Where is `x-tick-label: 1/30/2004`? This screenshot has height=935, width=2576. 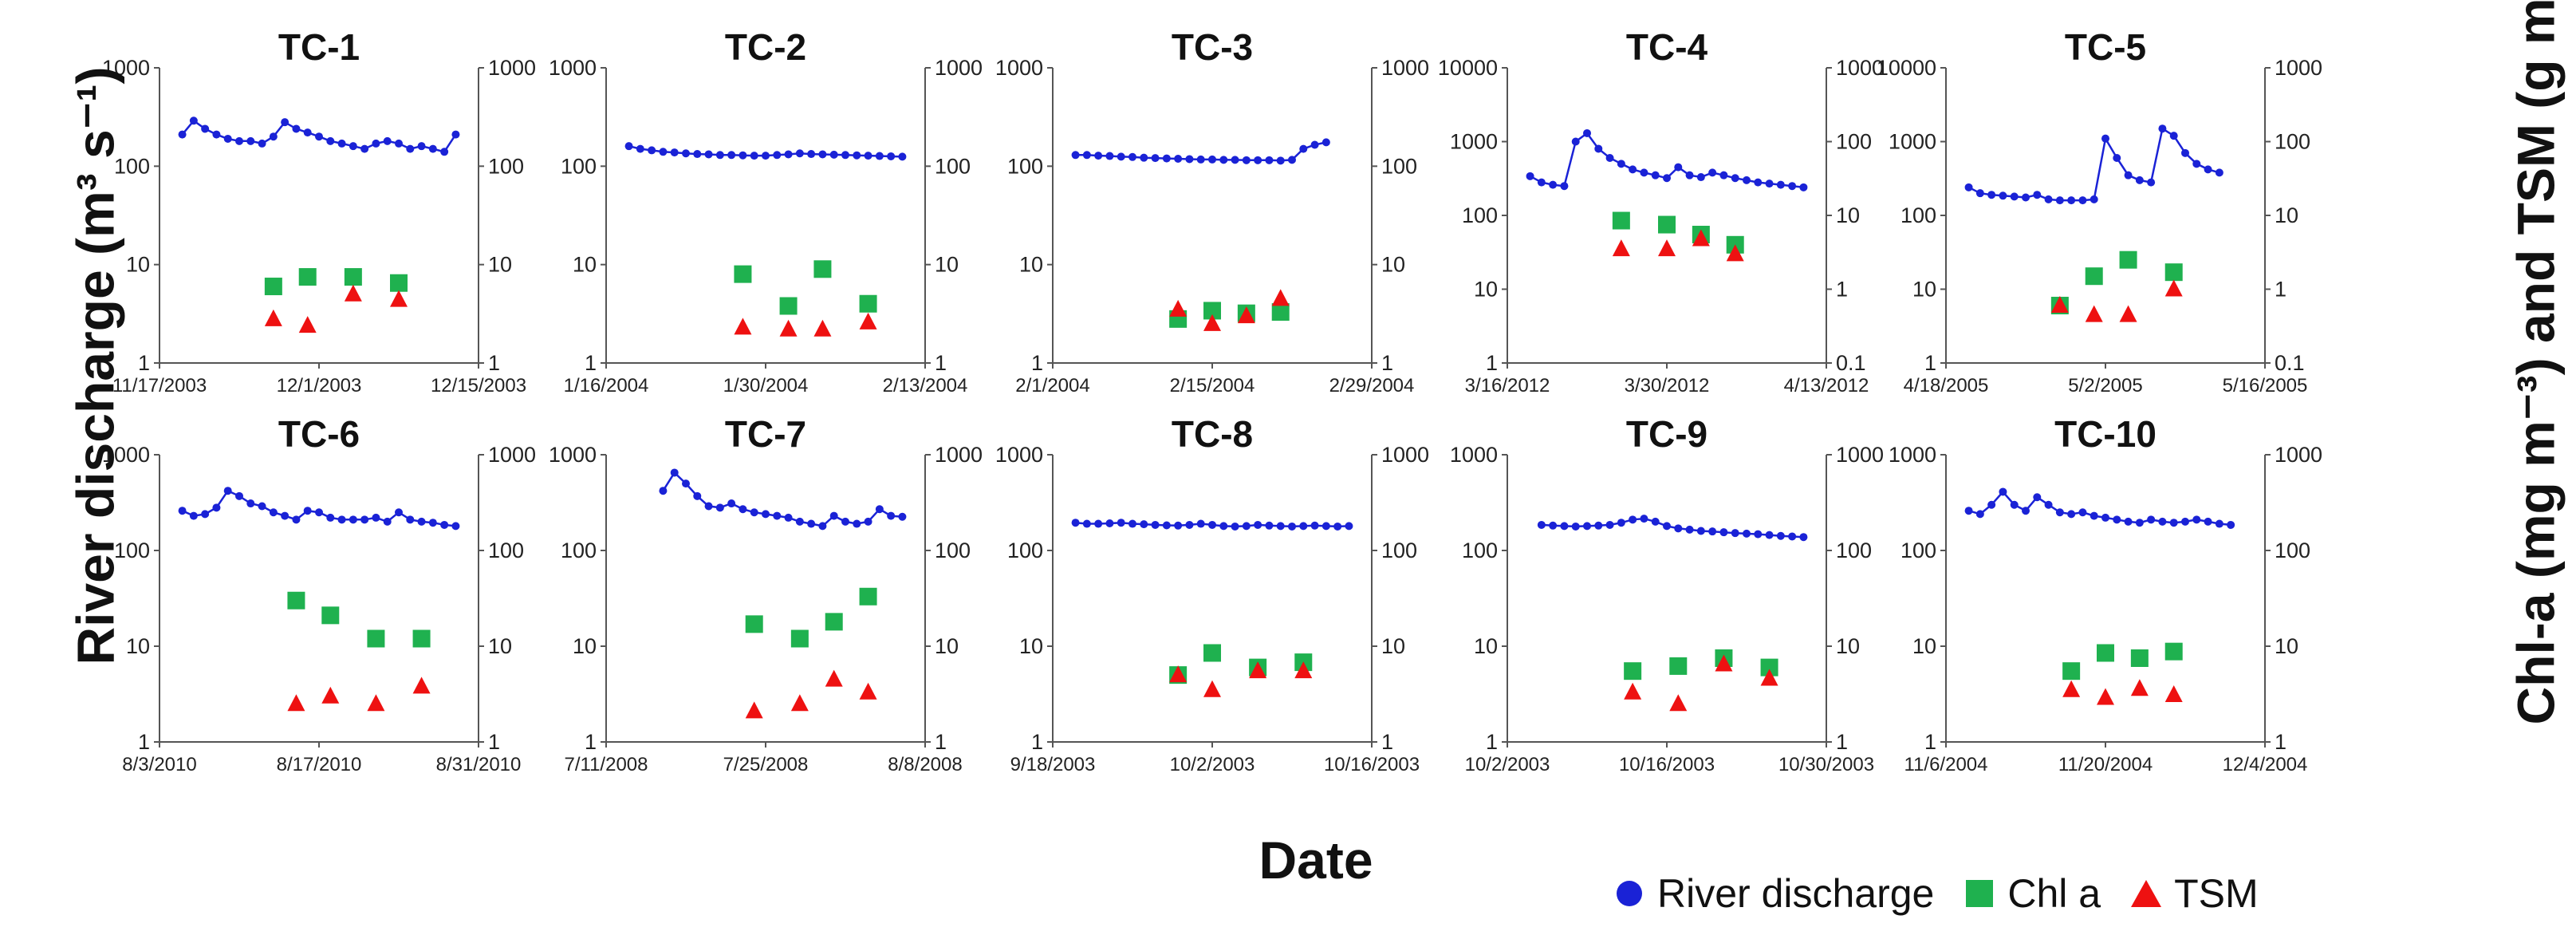
x-tick-label: 1/30/2004 is located at coordinates (766, 385).